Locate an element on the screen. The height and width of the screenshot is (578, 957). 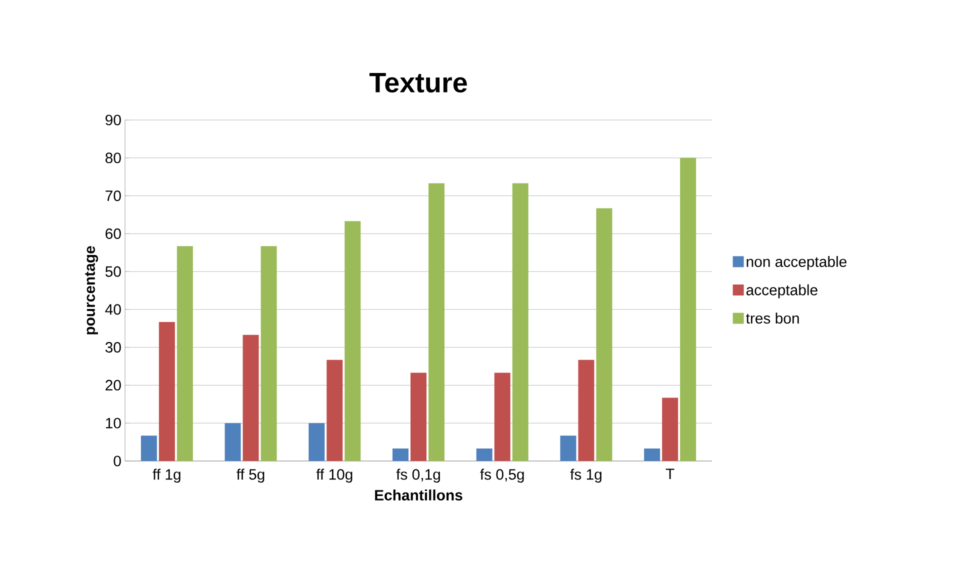
y-tick-label: 30 is located at coordinates (113, 347).